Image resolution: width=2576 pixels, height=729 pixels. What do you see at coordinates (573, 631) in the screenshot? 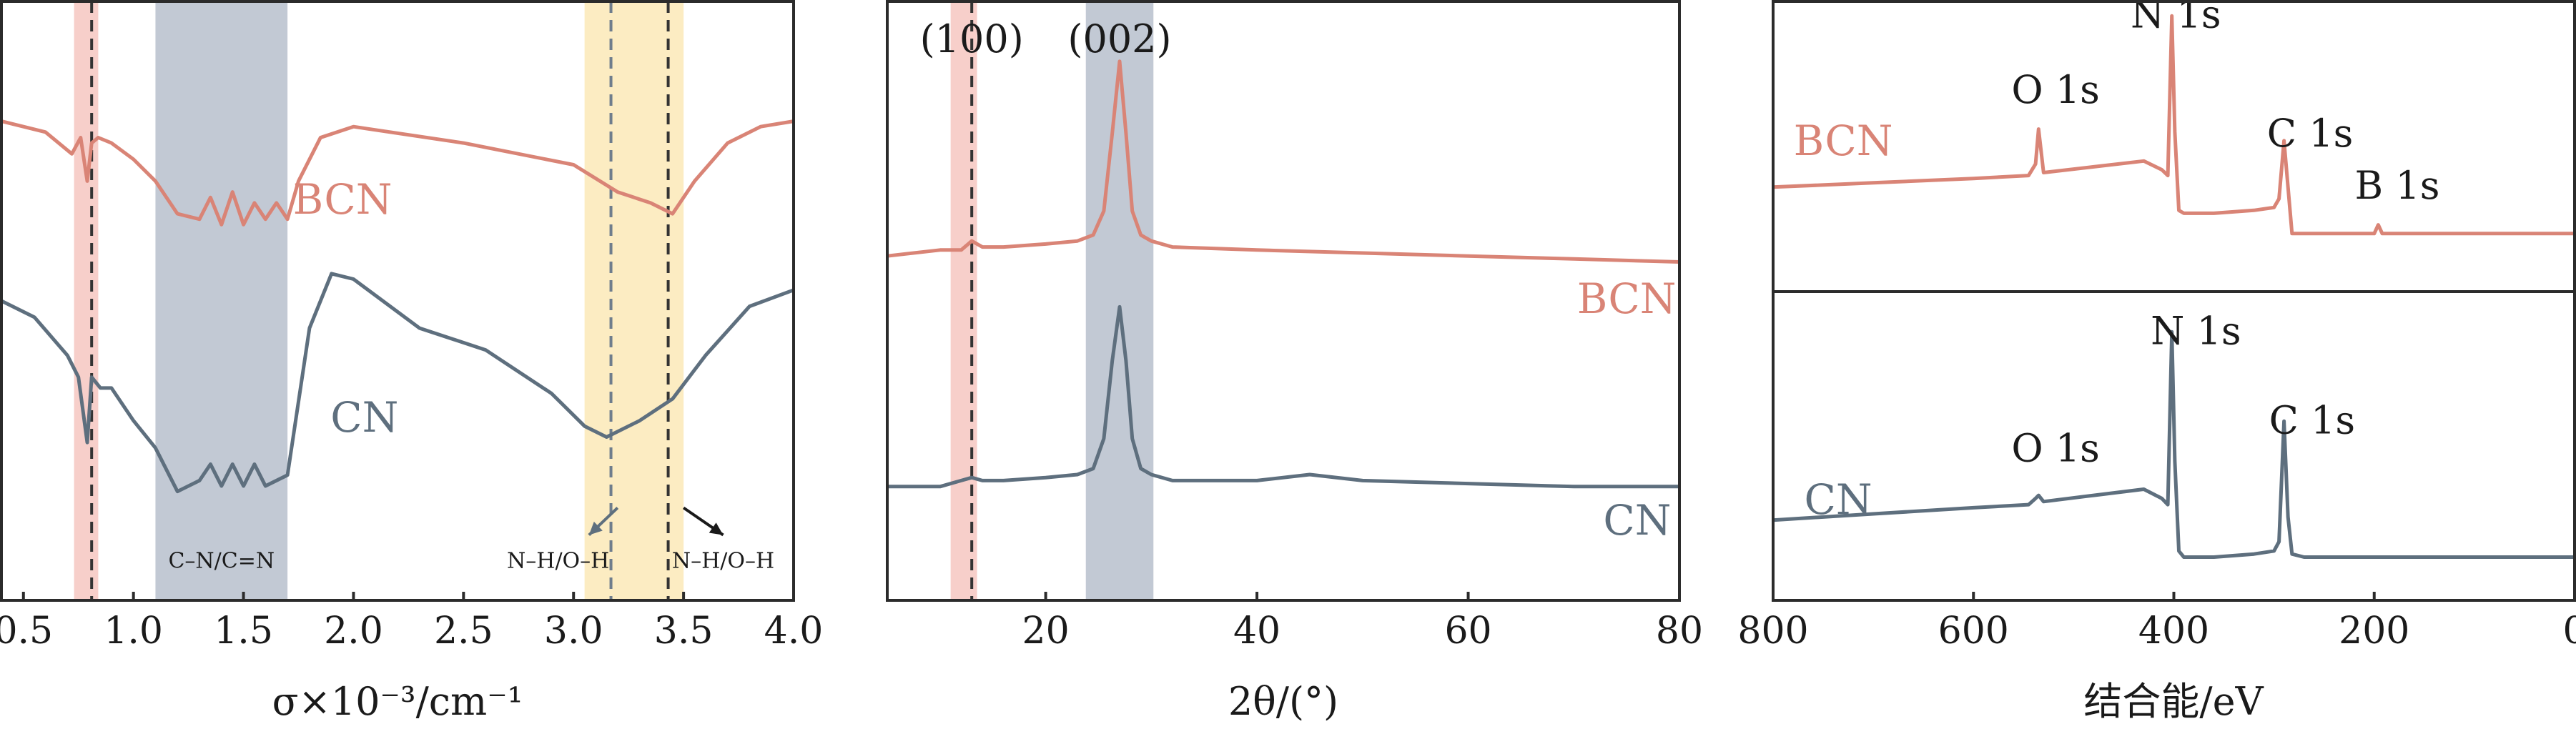
I see `ftir-tick-label: 3.0` at bounding box center [573, 631].